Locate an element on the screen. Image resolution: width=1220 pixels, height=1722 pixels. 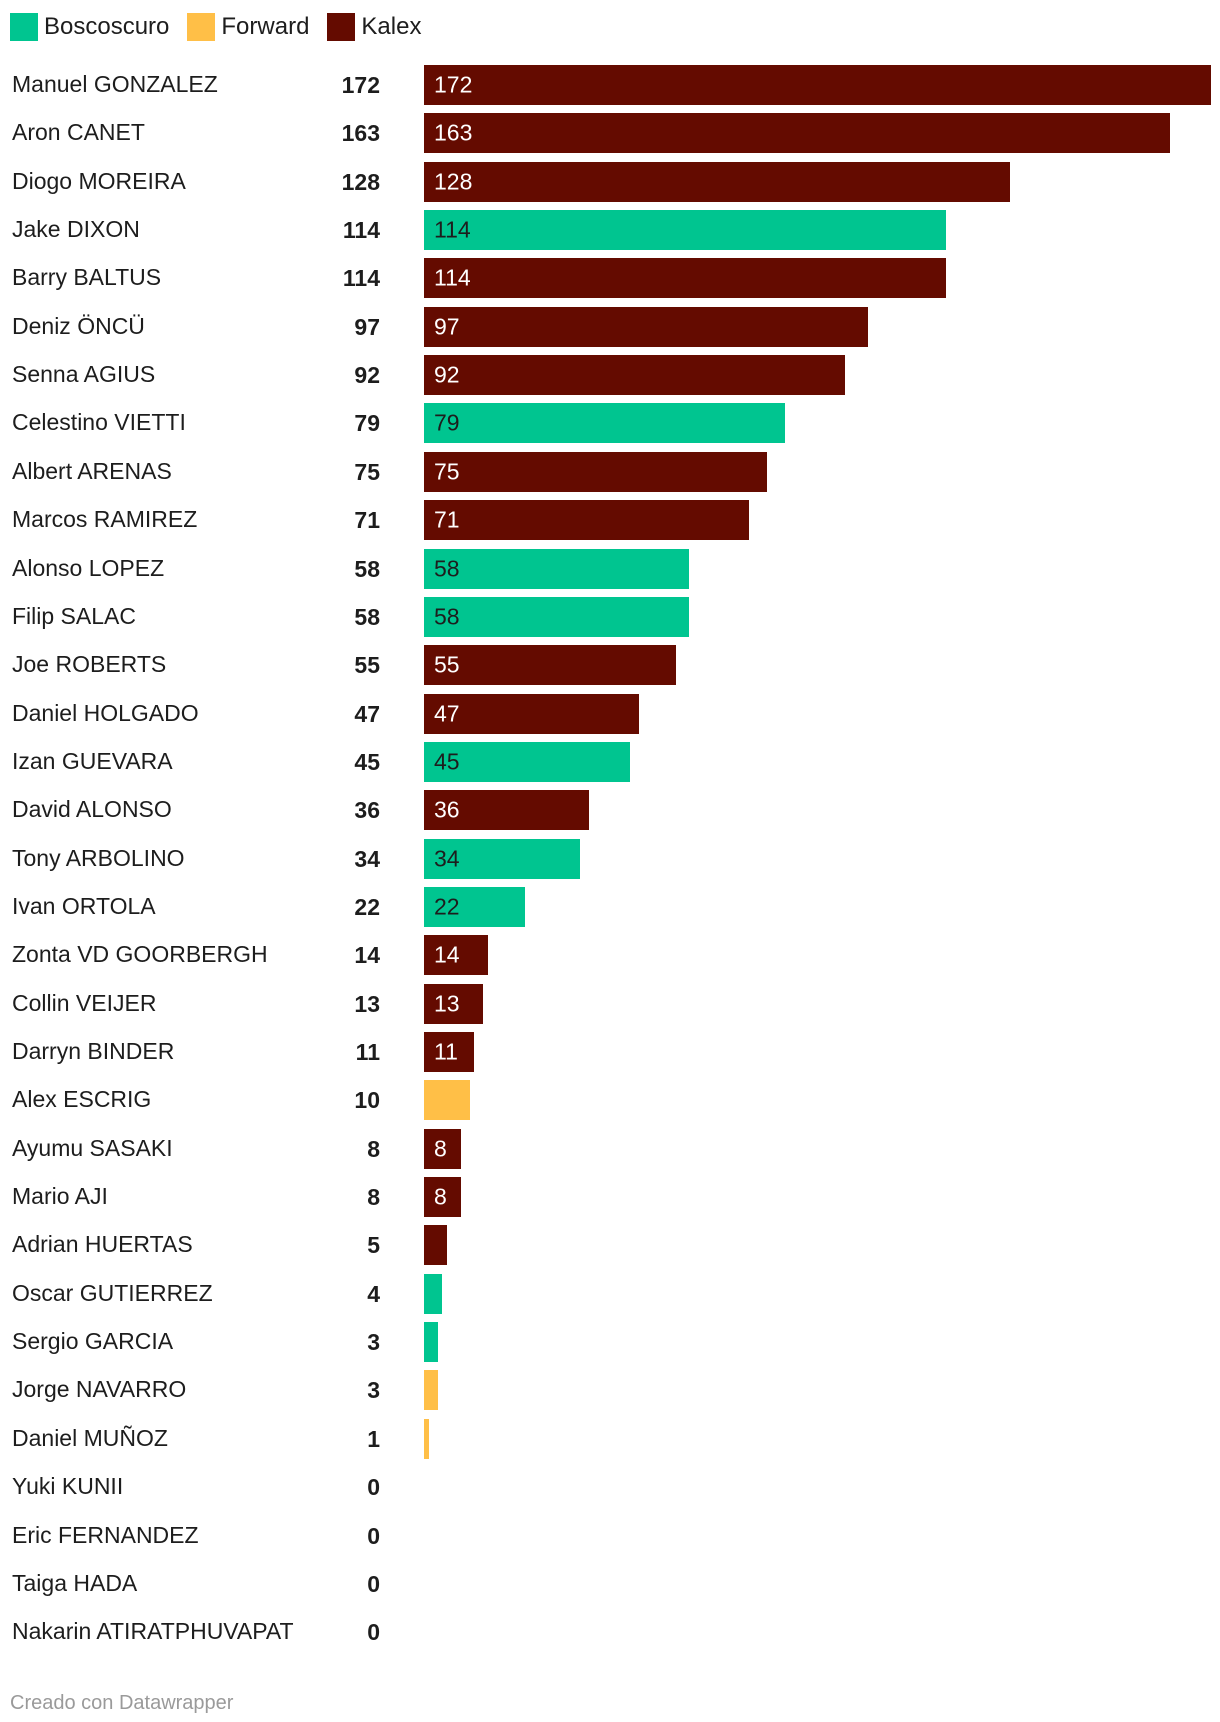
row-name: Zonta VD GOORBERGH is located at coordinates (140, 954).